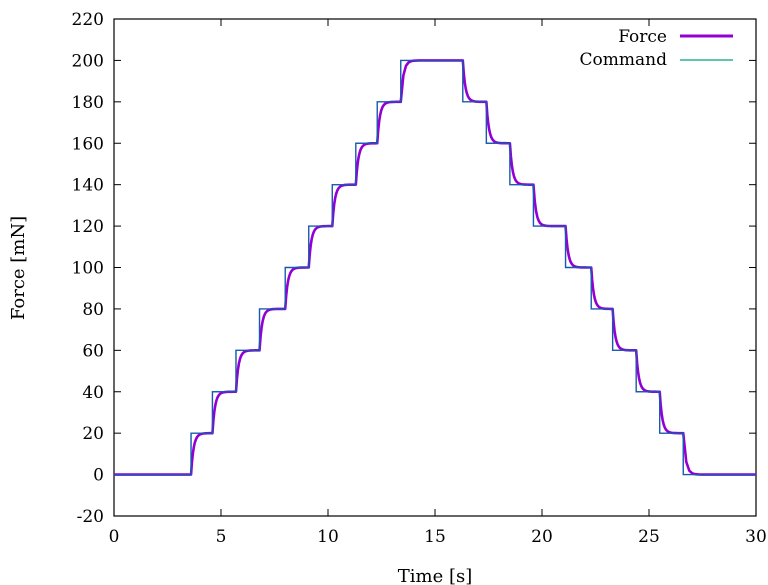 This screenshot has width=768, height=585. What do you see at coordinates (435, 537) in the screenshot?
I see `x-tick-label: 15` at bounding box center [435, 537].